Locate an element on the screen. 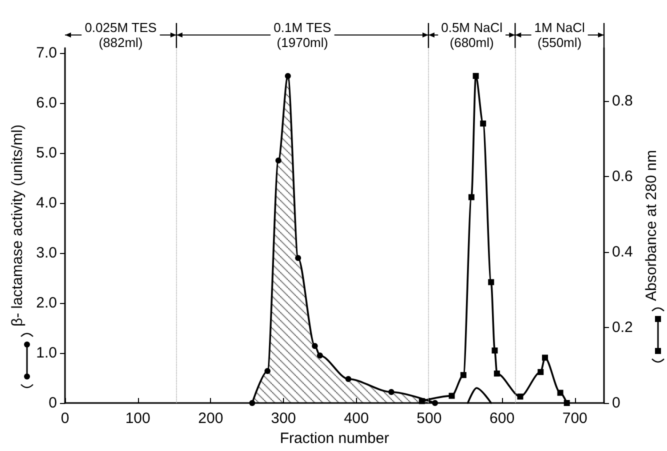  y-tick-label: 3.0 is located at coordinates (46, 253).